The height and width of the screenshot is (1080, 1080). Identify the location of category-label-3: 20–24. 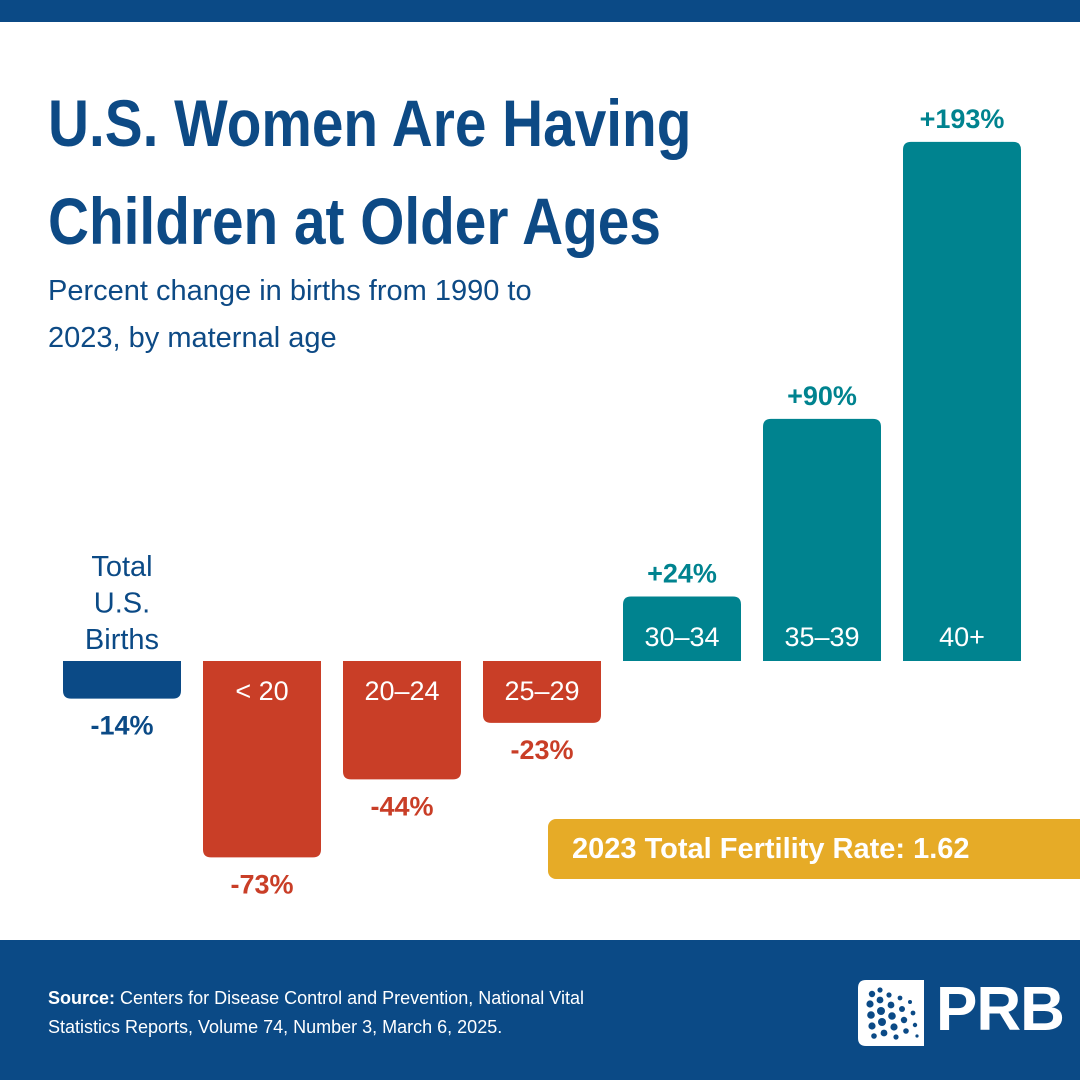
(401, 691).